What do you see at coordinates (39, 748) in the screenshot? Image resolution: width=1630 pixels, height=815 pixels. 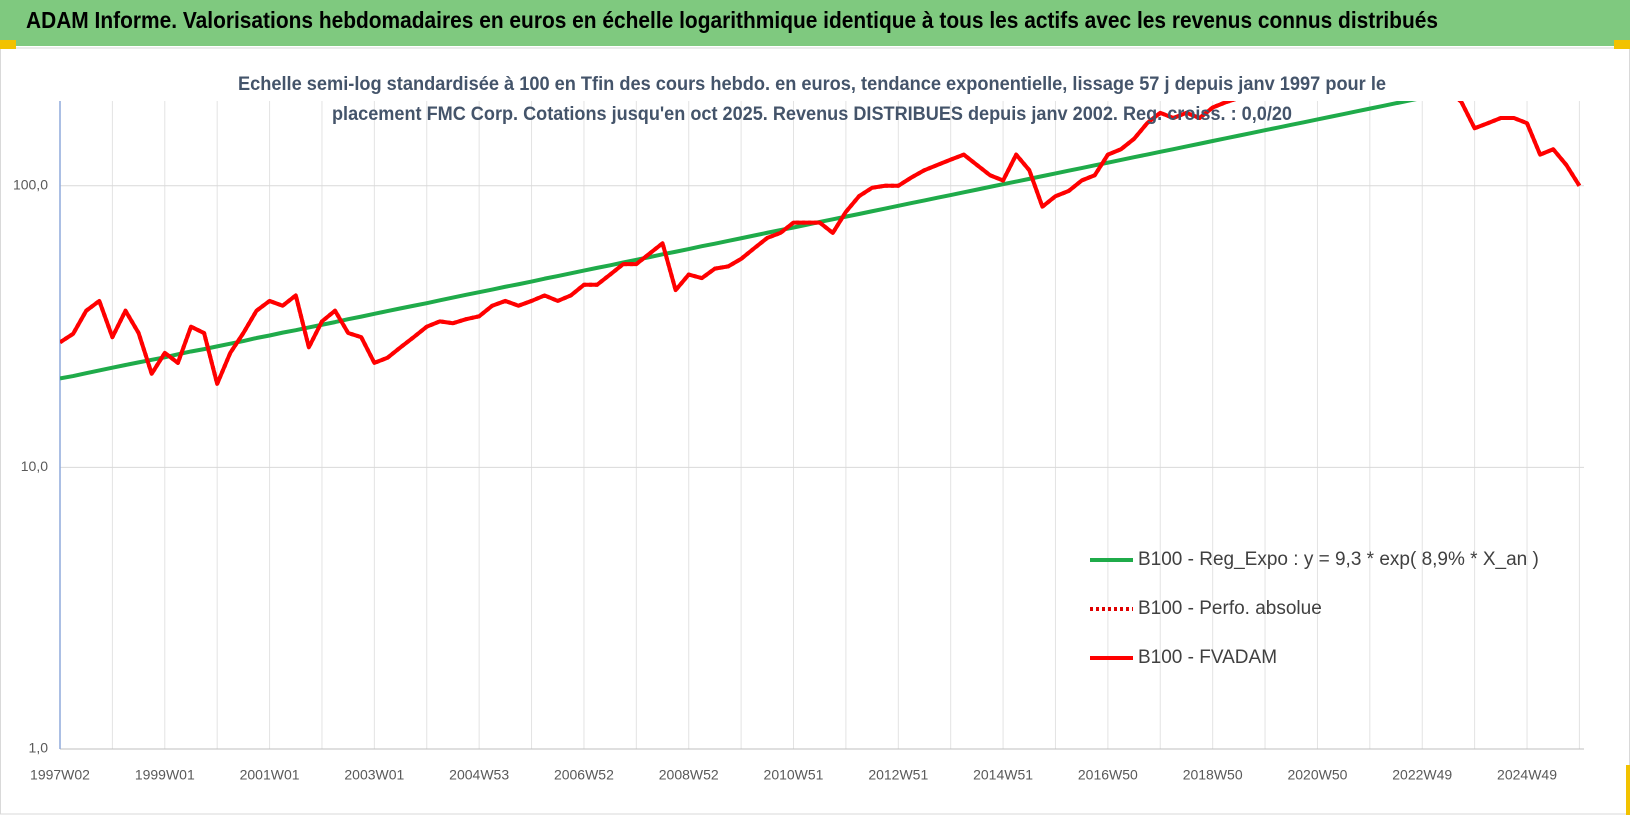 I see `y-tick-label: 1,0` at bounding box center [39, 748].